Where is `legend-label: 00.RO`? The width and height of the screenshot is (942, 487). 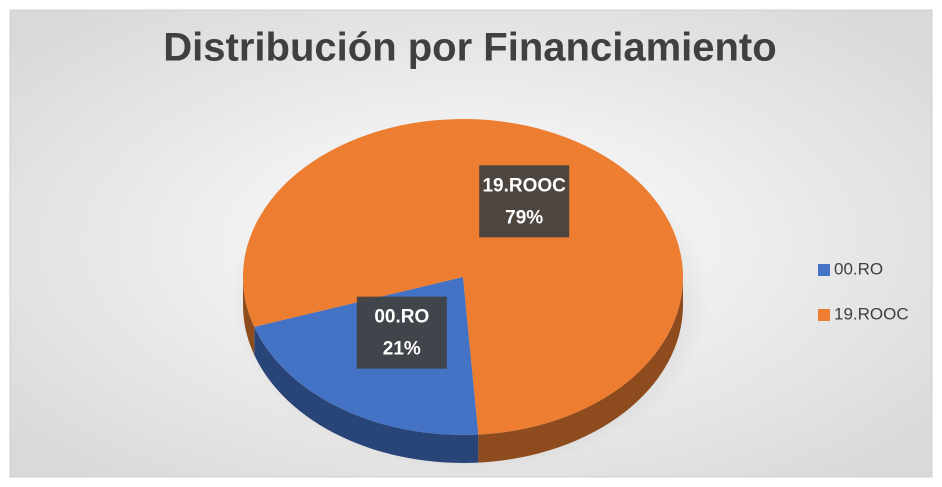
legend-label: 00.RO is located at coordinates (858, 268).